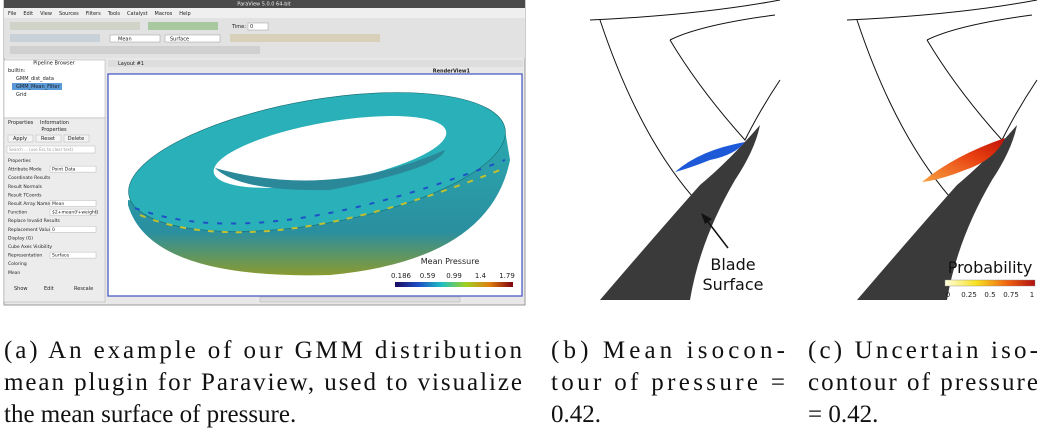 The image size is (1040, 437). I want to click on search-box, so click(51, 149).